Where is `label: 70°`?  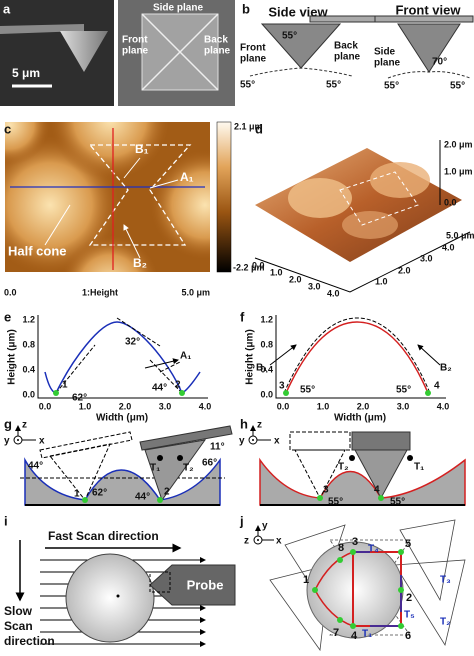 label: 70° is located at coordinates (439, 62).